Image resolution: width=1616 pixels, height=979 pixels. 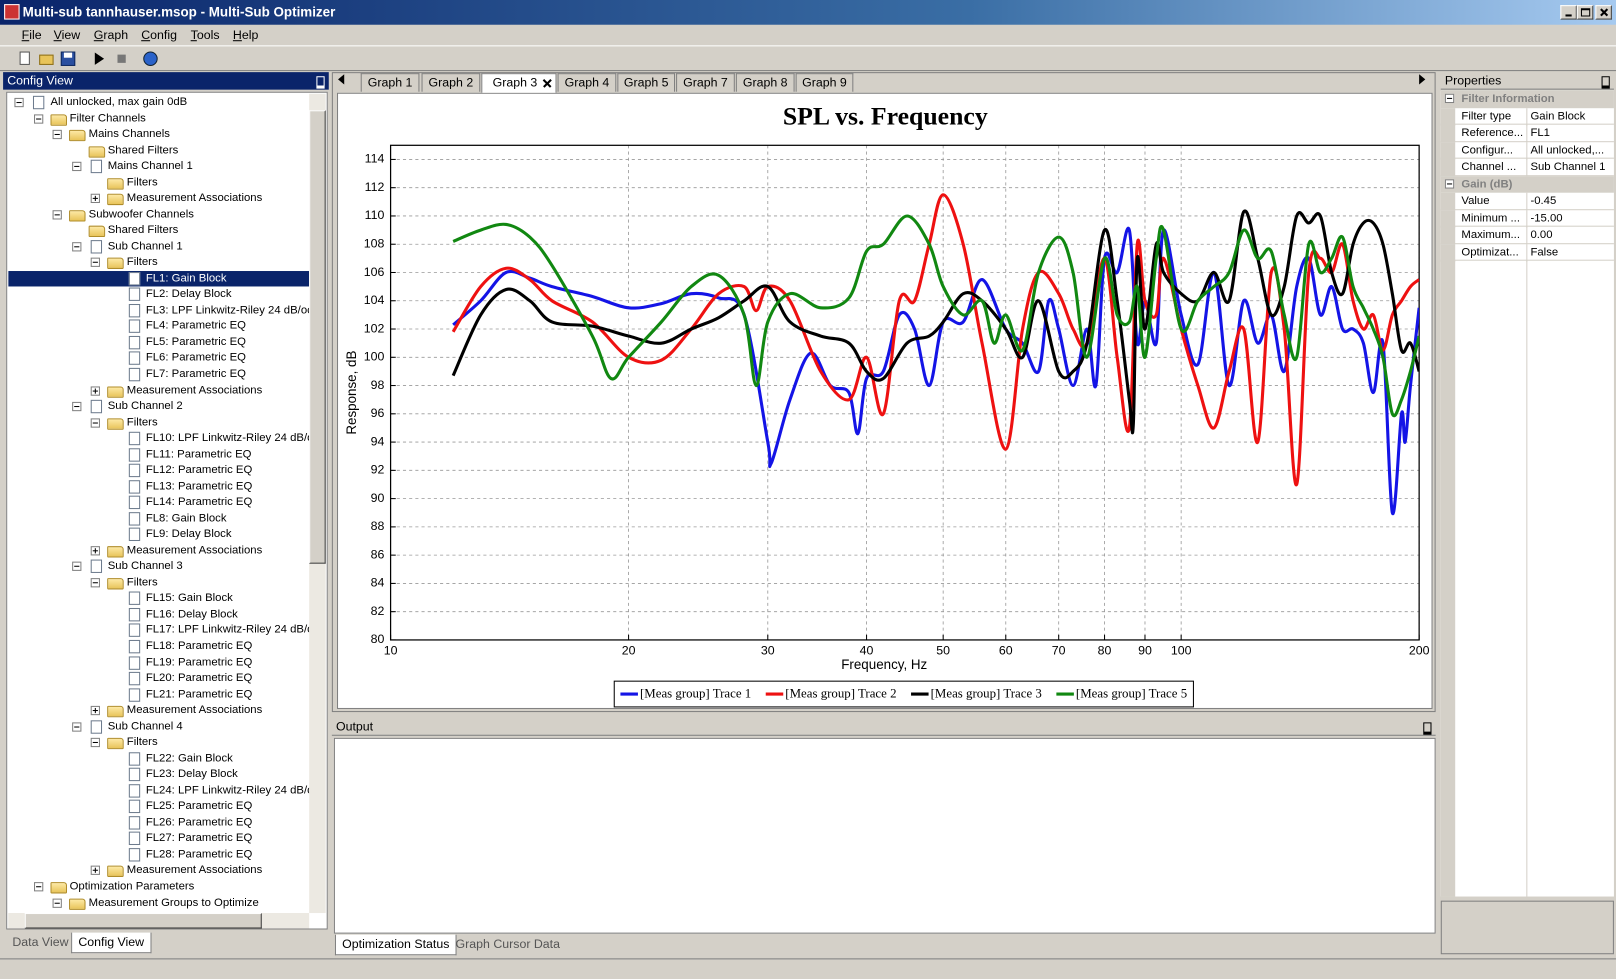 What do you see at coordinates (159, 921) in the screenshot?
I see `tree-hscroll` at bounding box center [159, 921].